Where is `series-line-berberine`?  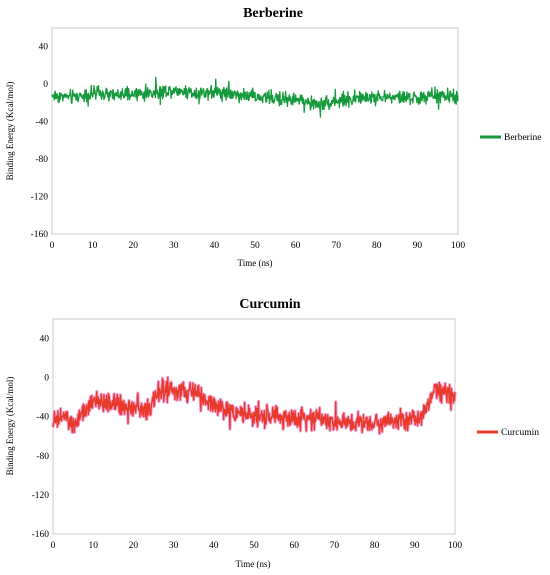
series-line-berberine is located at coordinates (255, 97).